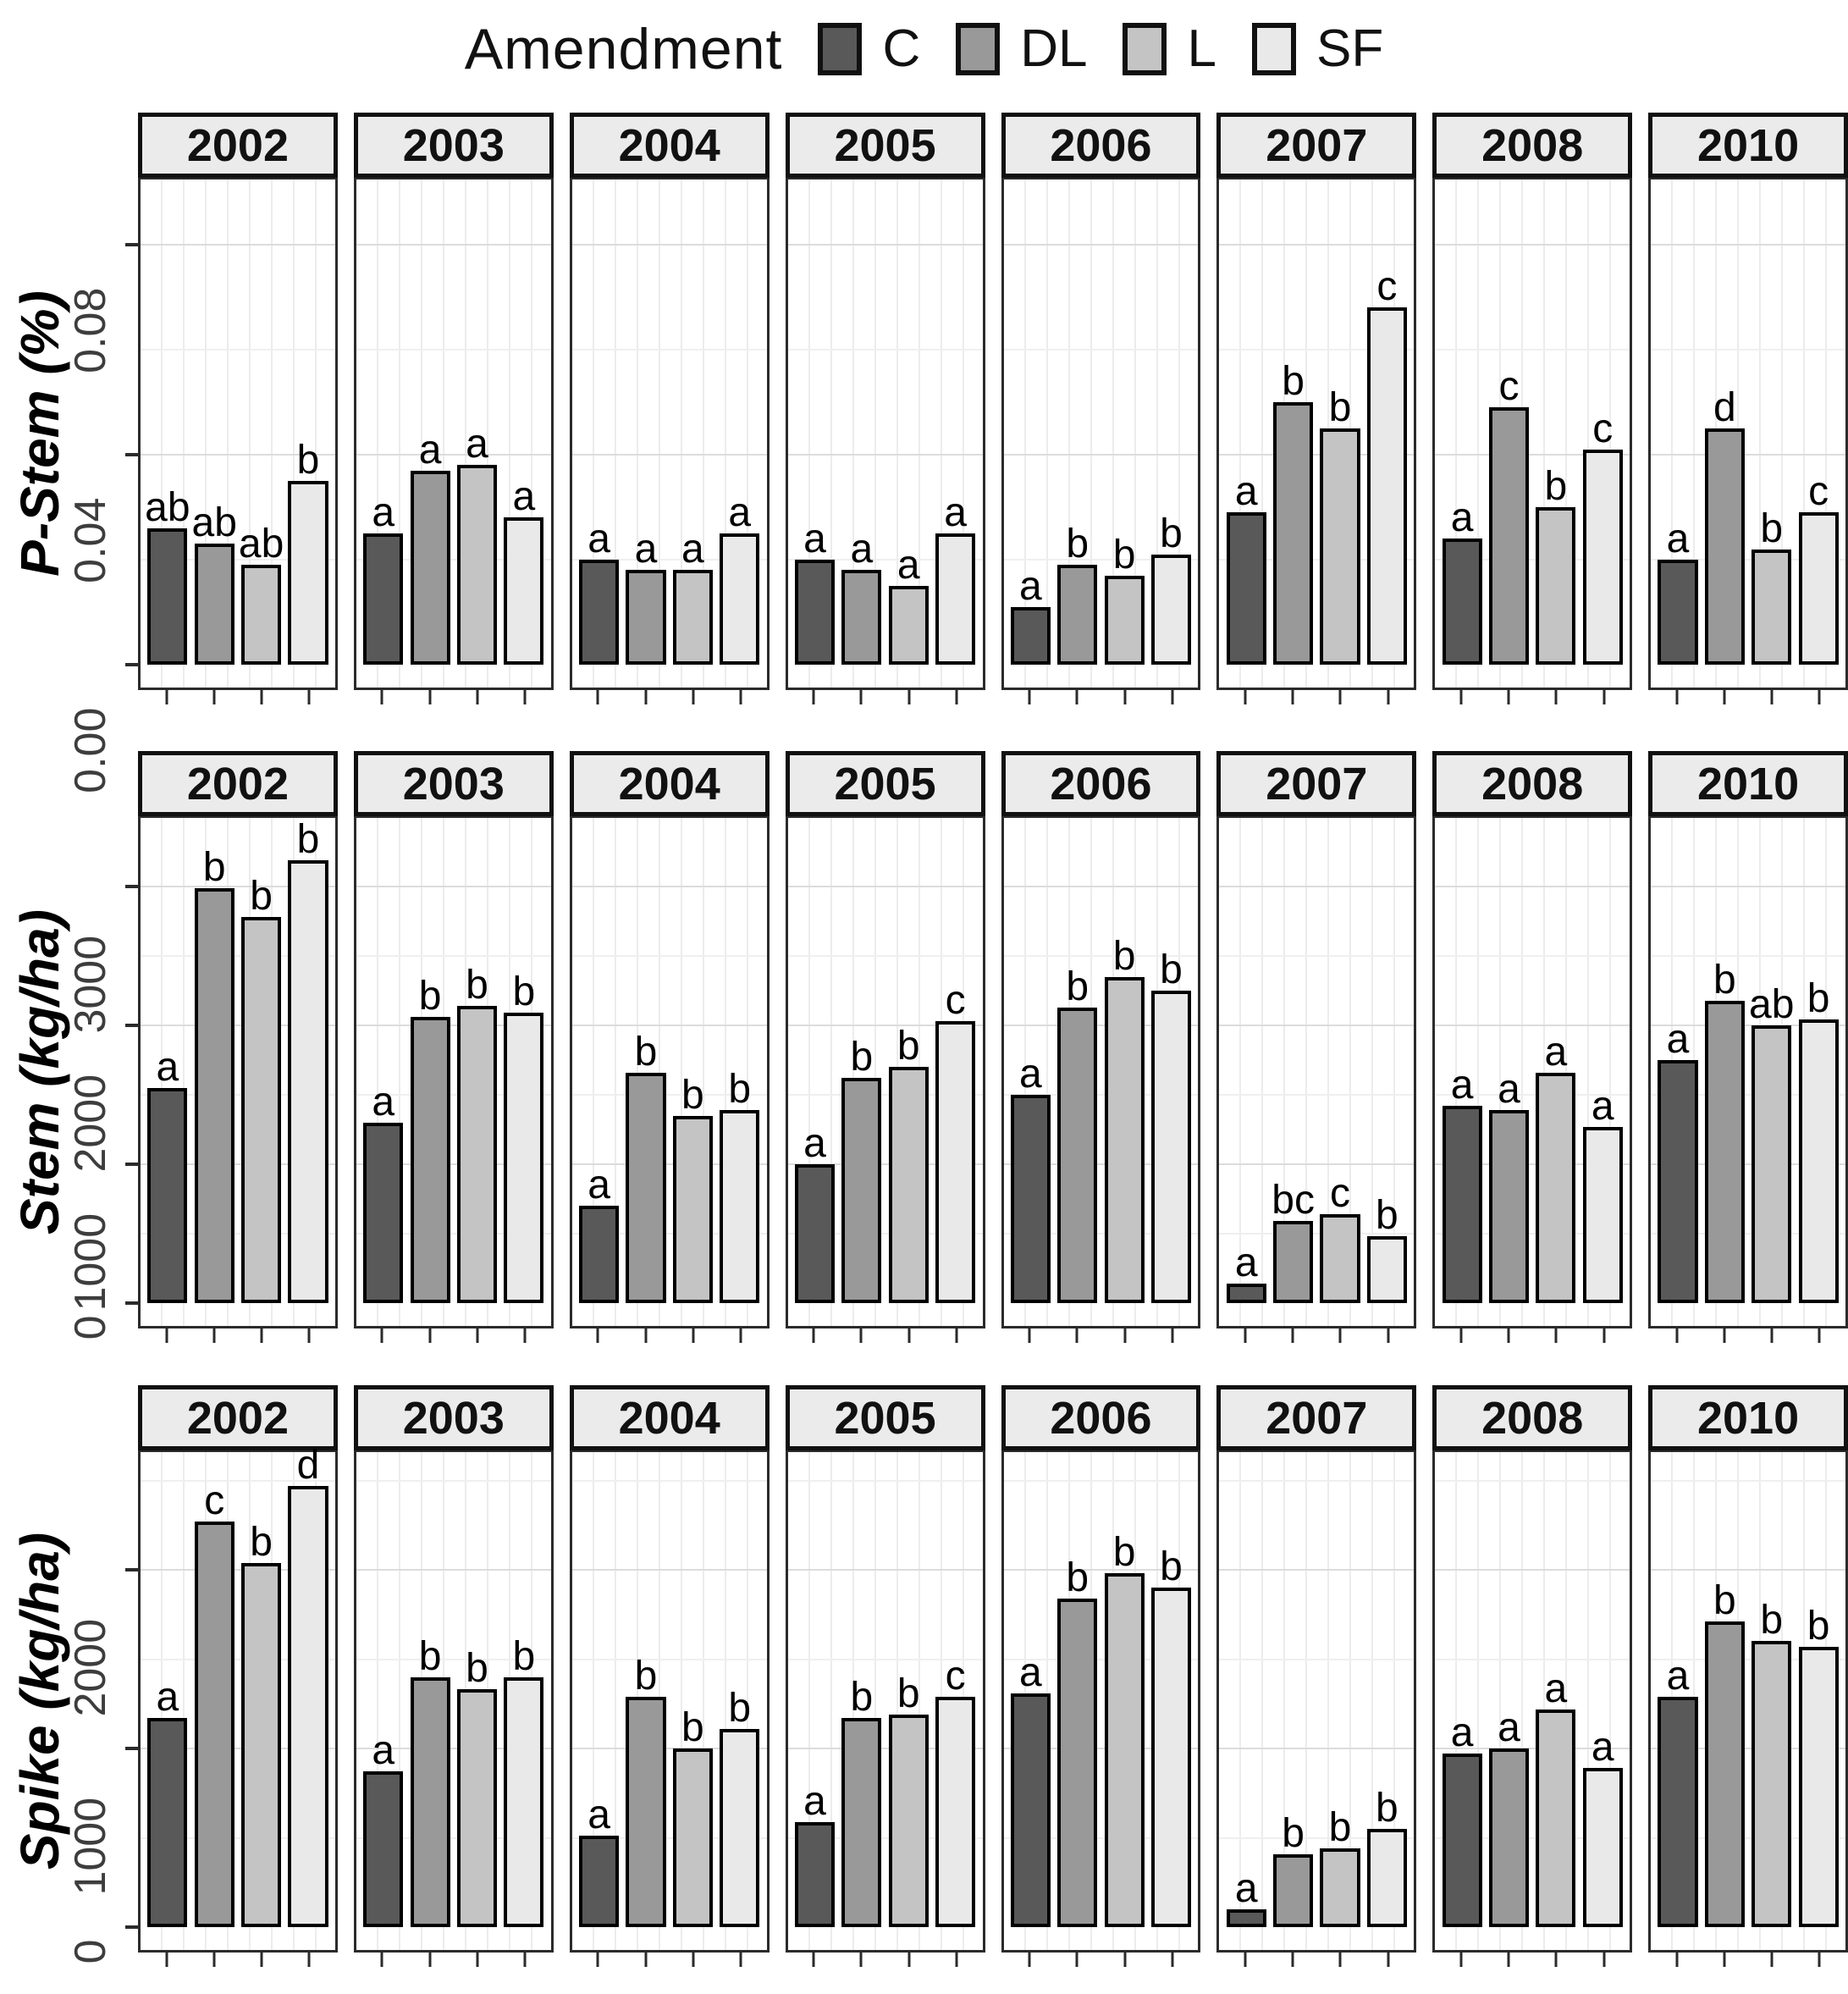  What do you see at coordinates (1771, 1144) in the screenshot?
I see `bar-L: ab` at bounding box center [1771, 1144].